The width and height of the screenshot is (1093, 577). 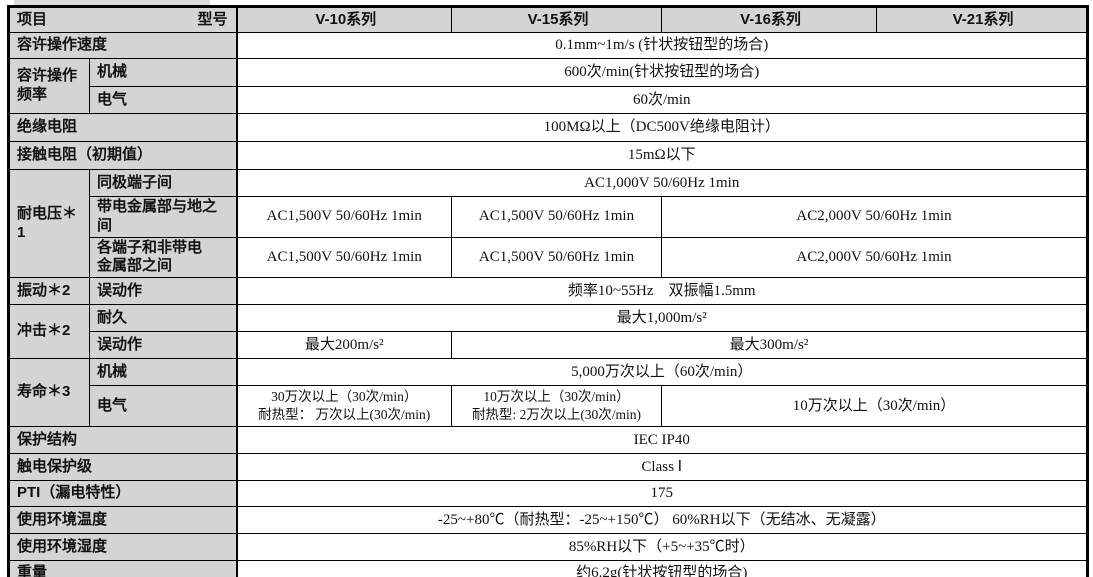 What do you see at coordinates (163, 345) in the screenshot?
I see `label-shock-malfunction: 误动作` at bounding box center [163, 345].